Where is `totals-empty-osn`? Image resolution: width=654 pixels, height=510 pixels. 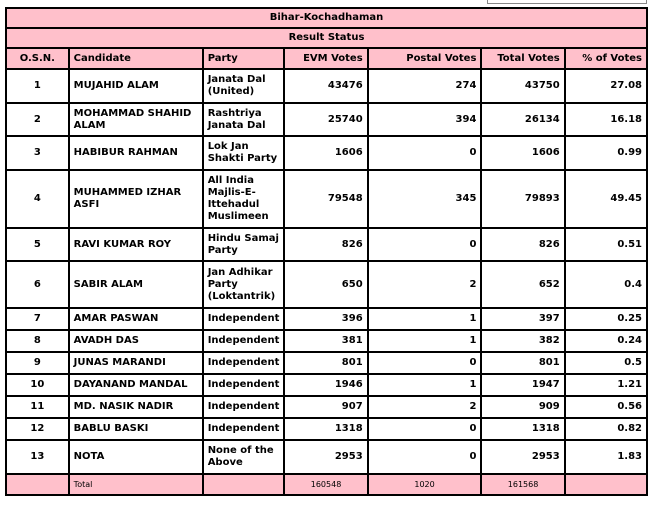
totals-empty-osn is located at coordinates (37, 484).